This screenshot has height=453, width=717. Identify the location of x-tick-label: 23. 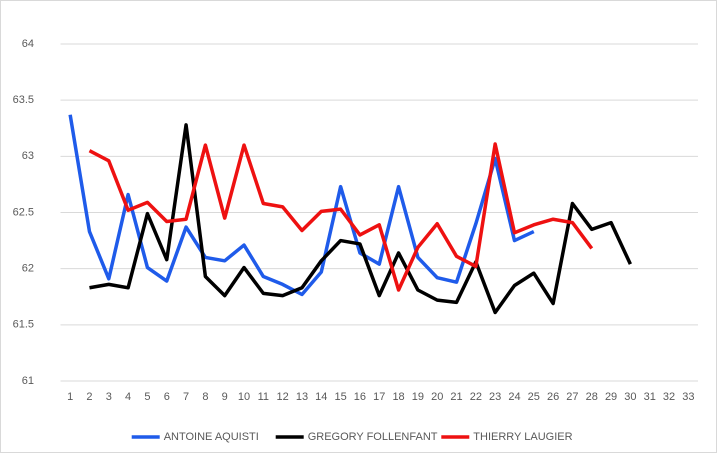
(495, 397).